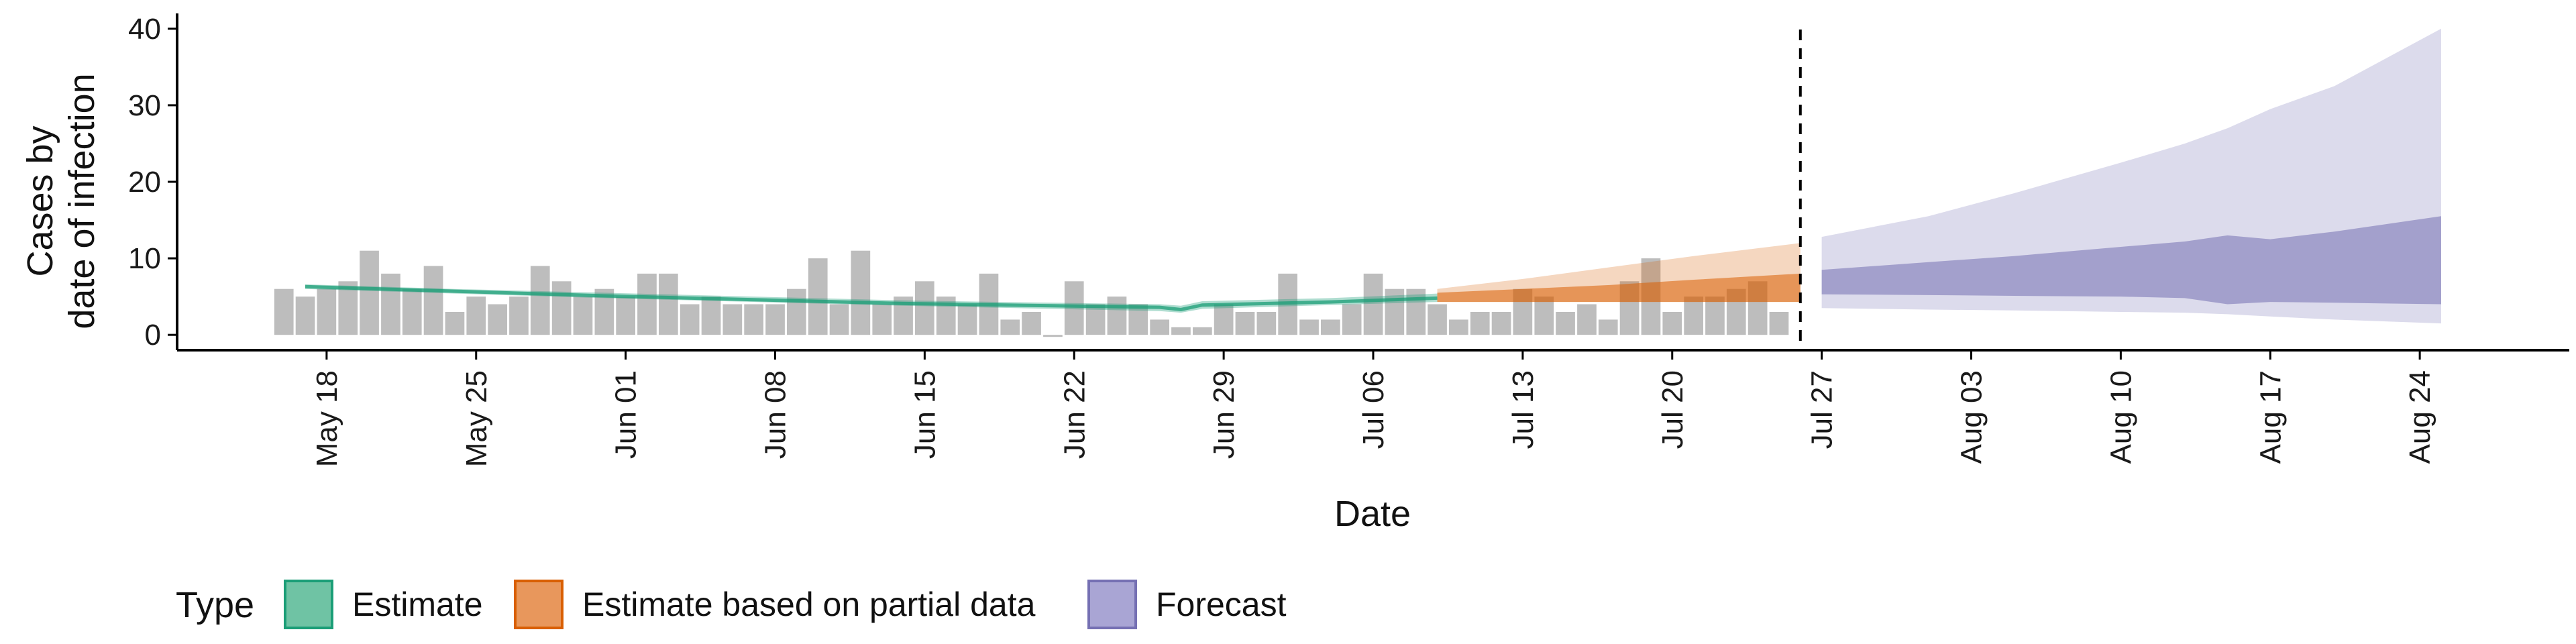 This screenshot has height=644, width=2576. I want to click on x-tick-label: Jul 13, so click(1523, 409).